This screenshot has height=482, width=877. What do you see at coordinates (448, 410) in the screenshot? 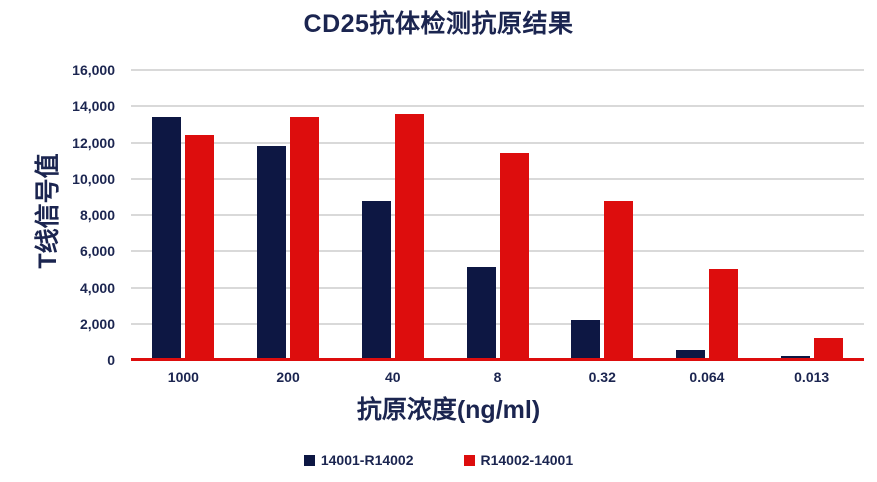
I see `x-axis-title: 抗原浓度(ng/ml)` at bounding box center [448, 410].